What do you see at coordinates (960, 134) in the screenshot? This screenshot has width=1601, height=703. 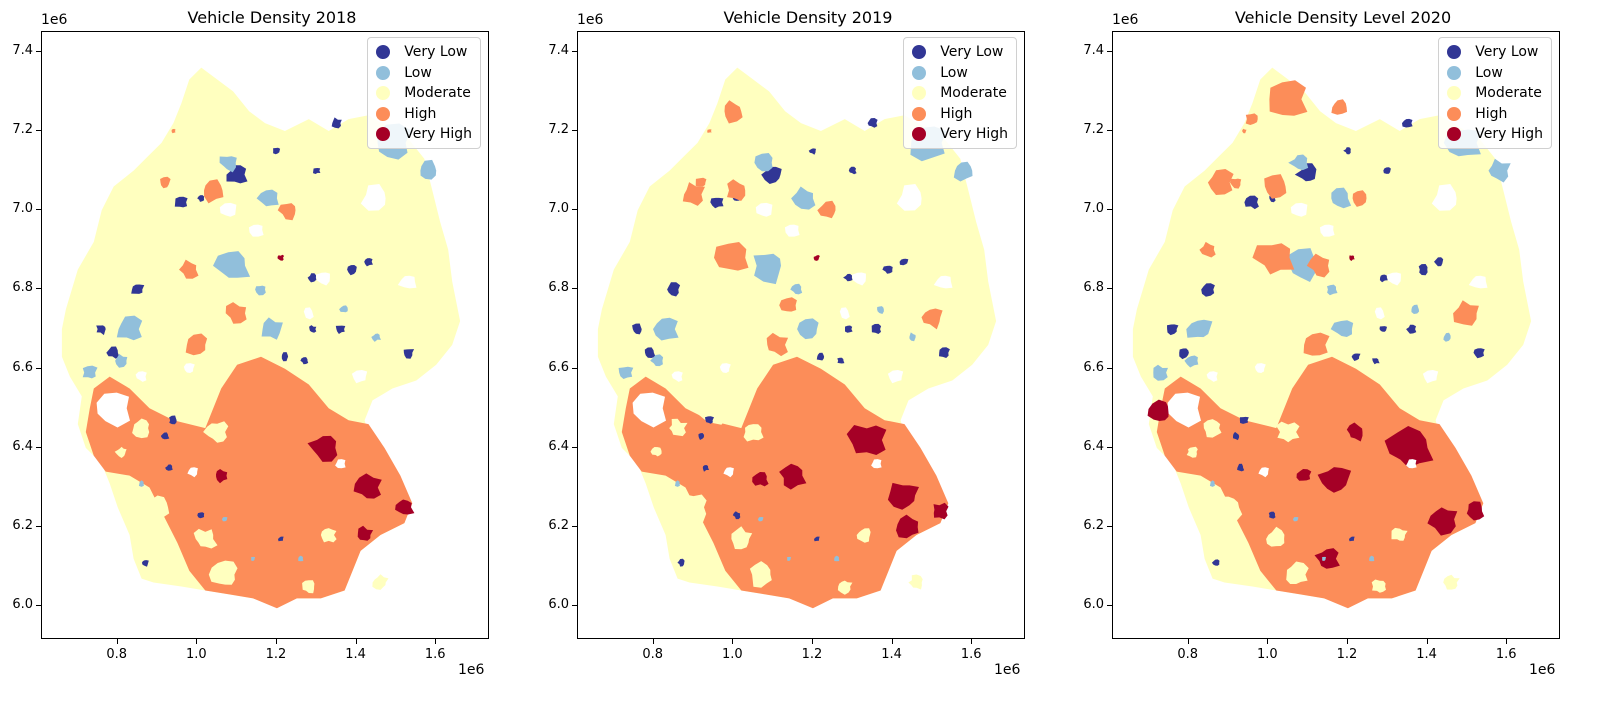 I see `legend-item: Very High` at bounding box center [960, 134].